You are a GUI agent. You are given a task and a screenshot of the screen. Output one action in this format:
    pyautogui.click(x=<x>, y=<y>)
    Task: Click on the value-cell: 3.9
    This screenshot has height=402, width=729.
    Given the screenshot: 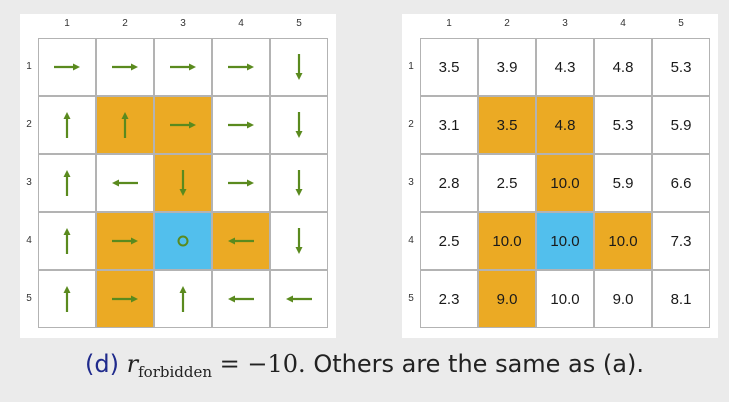 What is the action you would take?
    pyautogui.click(x=507, y=67)
    